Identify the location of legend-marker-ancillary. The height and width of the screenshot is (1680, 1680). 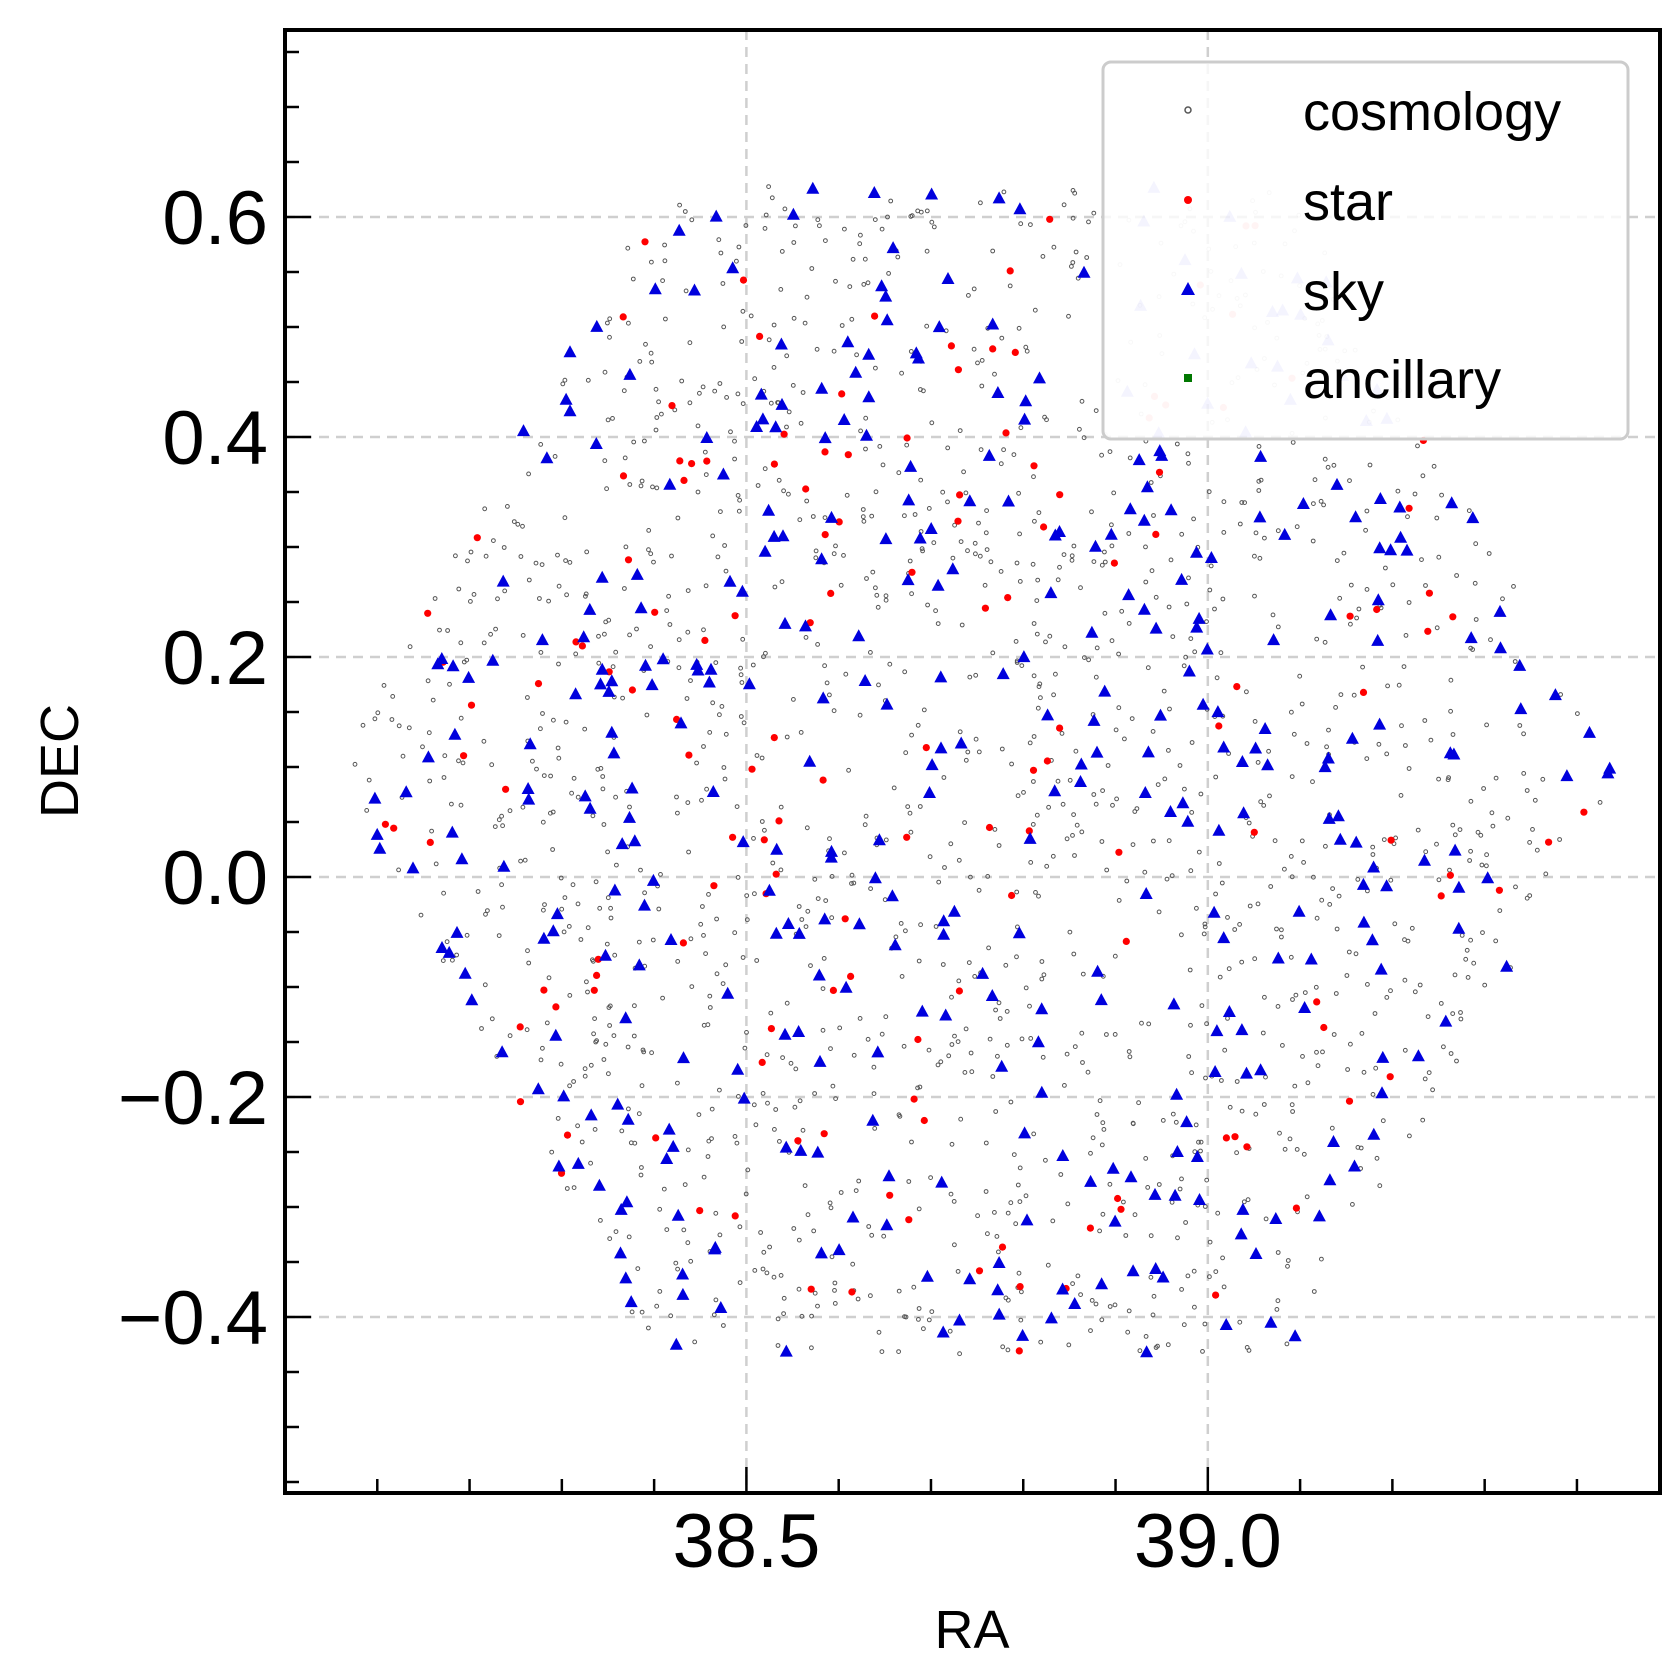
(1188, 378).